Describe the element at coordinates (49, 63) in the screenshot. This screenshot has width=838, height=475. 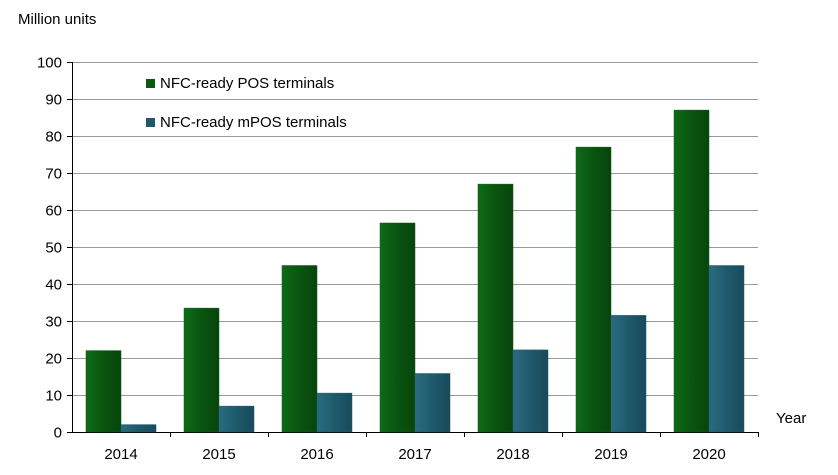
I see `y-tick-label: 100` at that location.